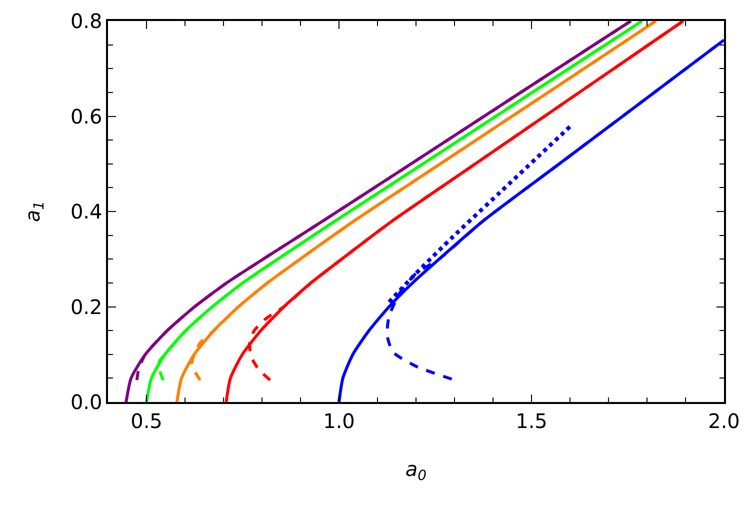 Image resolution: width=750 pixels, height=511 pixels. I want to click on x-axis-title: a$_{0}$, so click(416, 470).